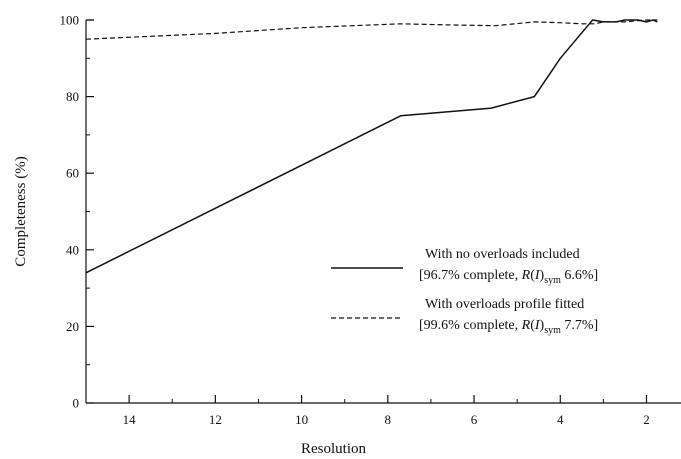 The width and height of the screenshot is (681, 459). I want to click on legend-label-solid: With no overloads included, so click(502, 254).